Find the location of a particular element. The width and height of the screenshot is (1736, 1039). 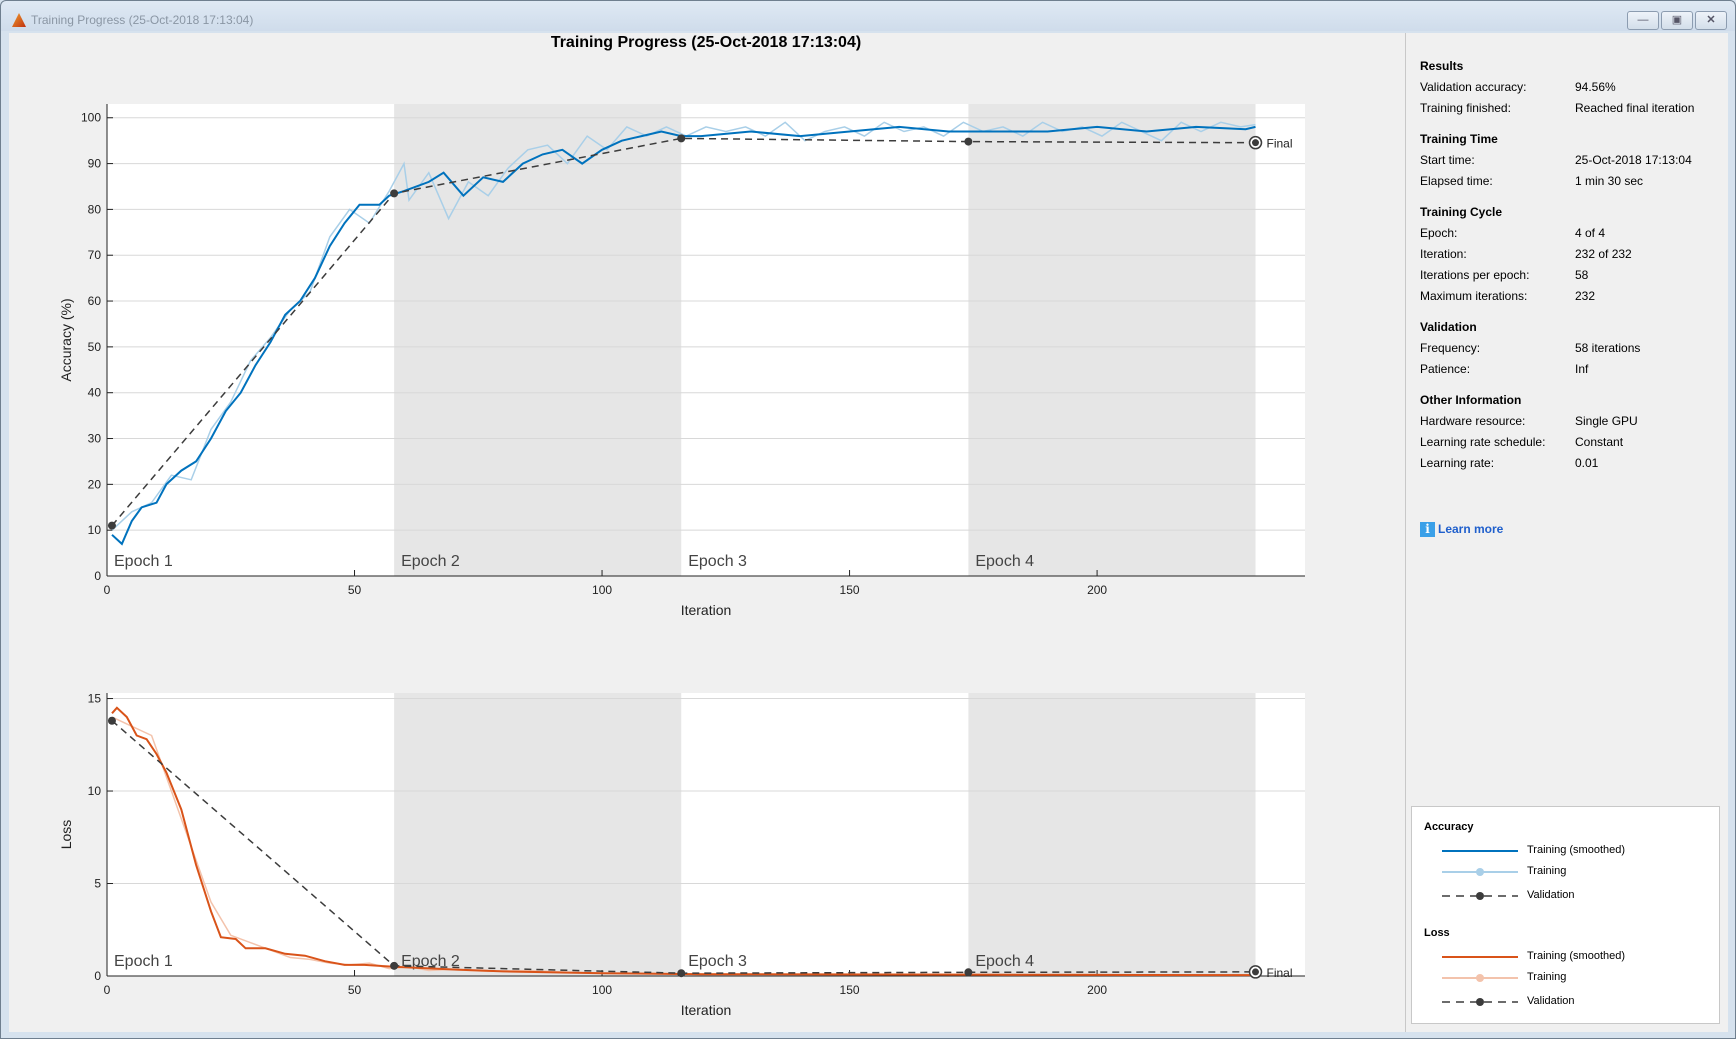

info-label: Start time: is located at coordinates (1447, 160).